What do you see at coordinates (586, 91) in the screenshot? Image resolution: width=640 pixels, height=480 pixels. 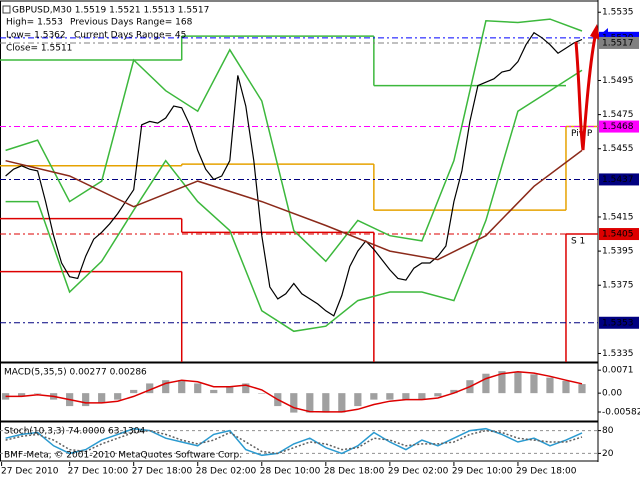 I see `arrow-stroke` at bounding box center [586, 91].